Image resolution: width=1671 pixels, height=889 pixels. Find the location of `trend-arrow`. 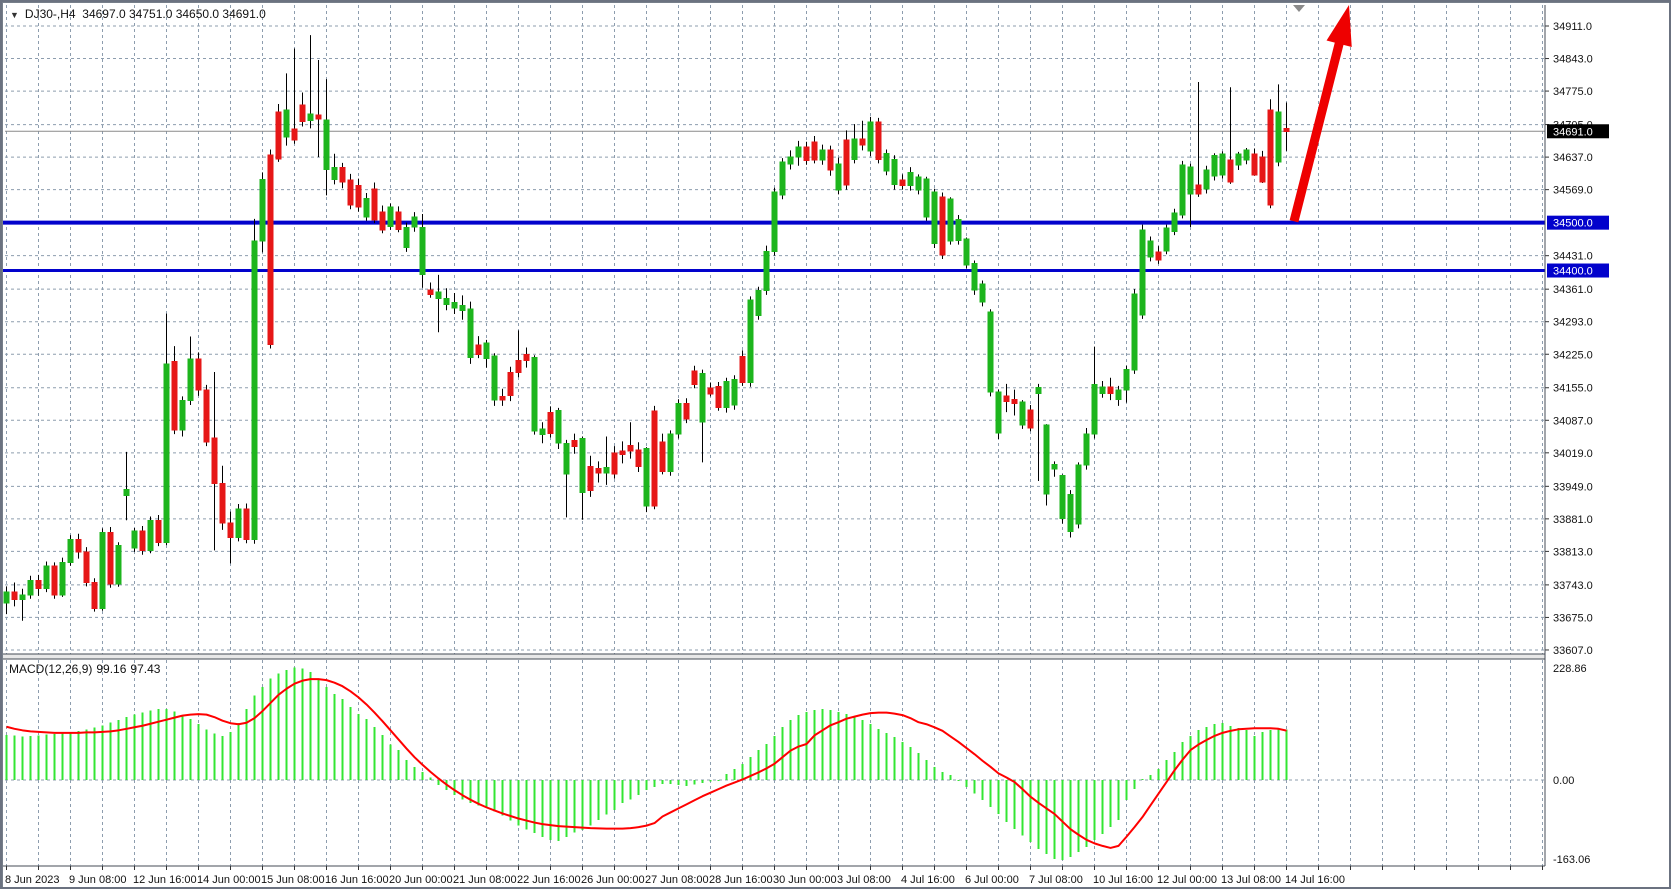

trend-arrow is located at coordinates (1320, 114).